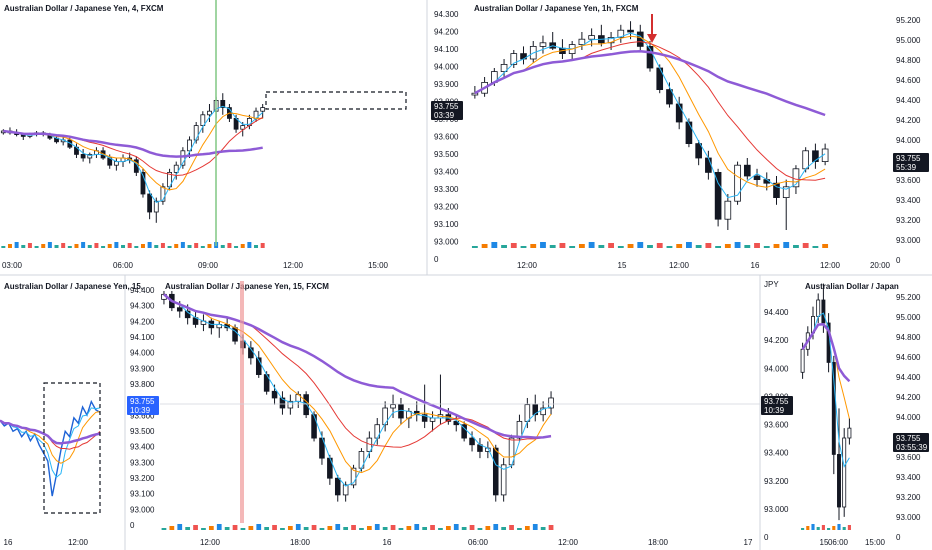 The height and width of the screenshot is (550, 932). What do you see at coordinates (875, 542) in the screenshot?
I see `x-tick-label: 15:00` at bounding box center [875, 542].